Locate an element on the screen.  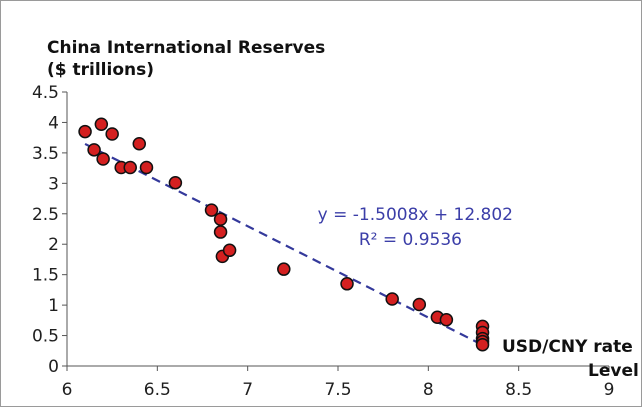
x-axis-label-line-2: Level is located at coordinates (613, 371).